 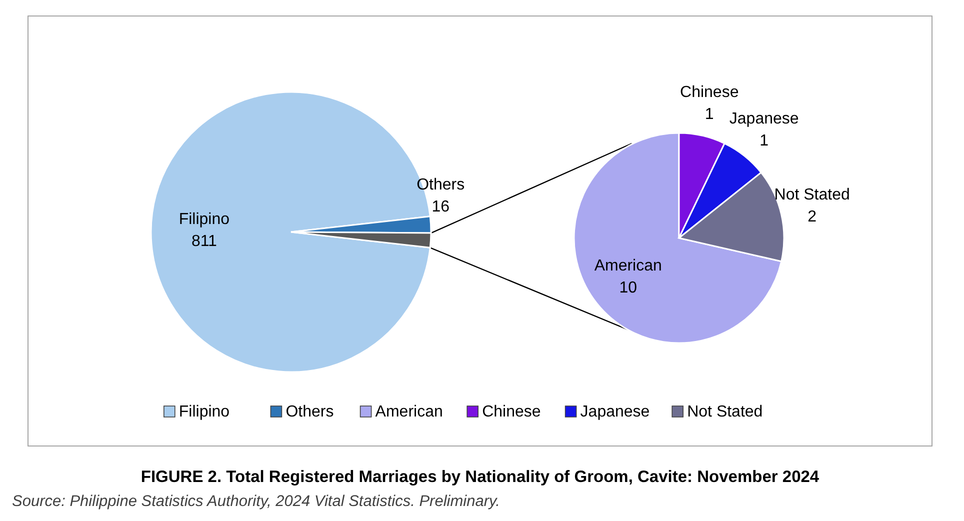 What do you see at coordinates (511, 412) in the screenshot?
I see `legend-label: Chinese` at bounding box center [511, 412].